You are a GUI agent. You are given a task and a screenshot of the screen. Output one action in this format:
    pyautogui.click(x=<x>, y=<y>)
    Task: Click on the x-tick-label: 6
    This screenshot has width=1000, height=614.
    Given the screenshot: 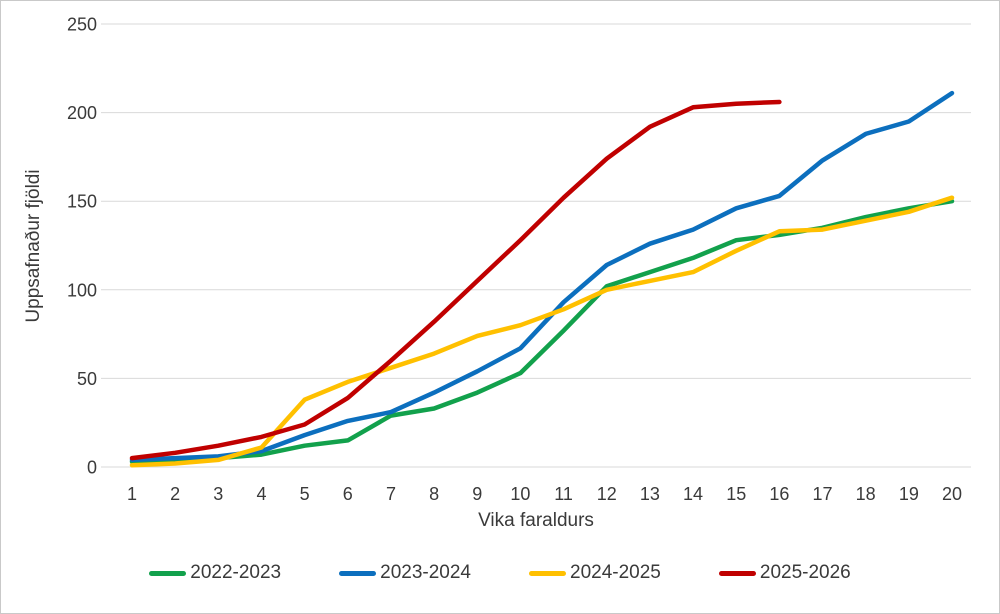 What is the action you would take?
    pyautogui.click(x=348, y=494)
    